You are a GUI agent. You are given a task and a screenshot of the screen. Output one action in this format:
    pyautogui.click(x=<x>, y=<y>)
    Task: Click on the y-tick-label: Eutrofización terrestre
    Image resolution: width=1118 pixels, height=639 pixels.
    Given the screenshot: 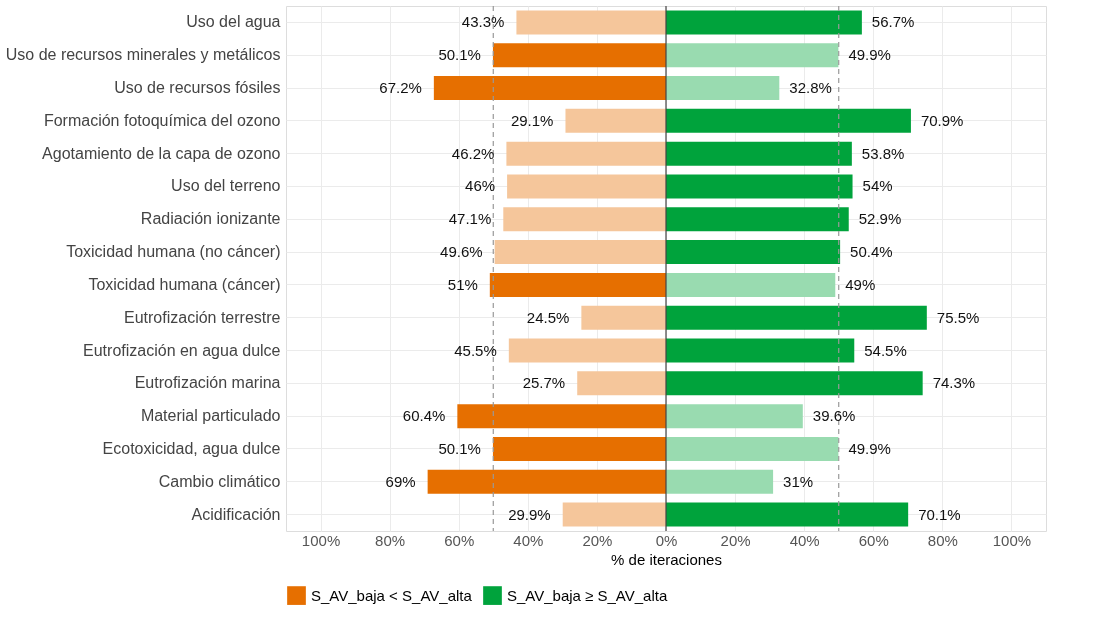 What is the action you would take?
    pyautogui.click(x=202, y=317)
    